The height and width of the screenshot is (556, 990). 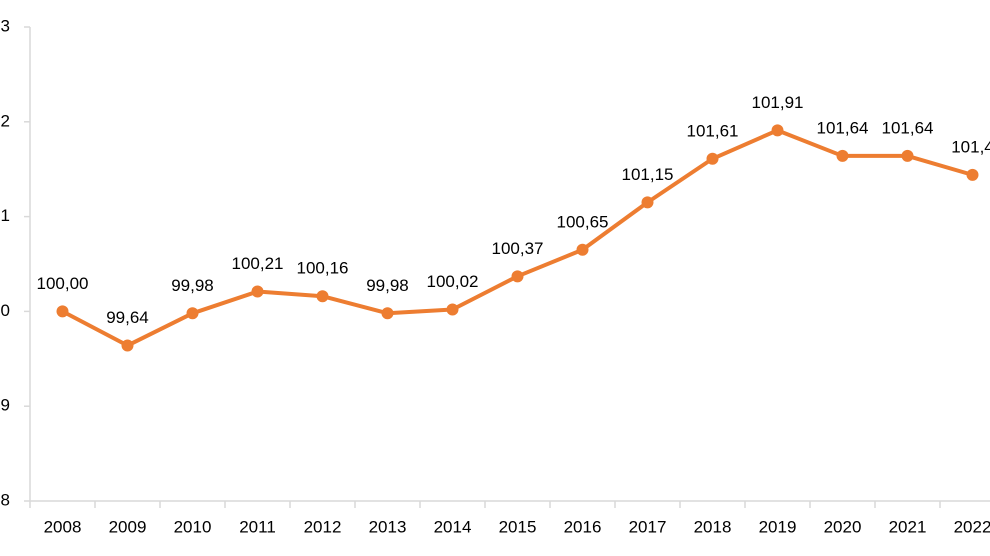 What do you see at coordinates (127, 317) in the screenshot?
I see `data-label: 99,64` at bounding box center [127, 317].